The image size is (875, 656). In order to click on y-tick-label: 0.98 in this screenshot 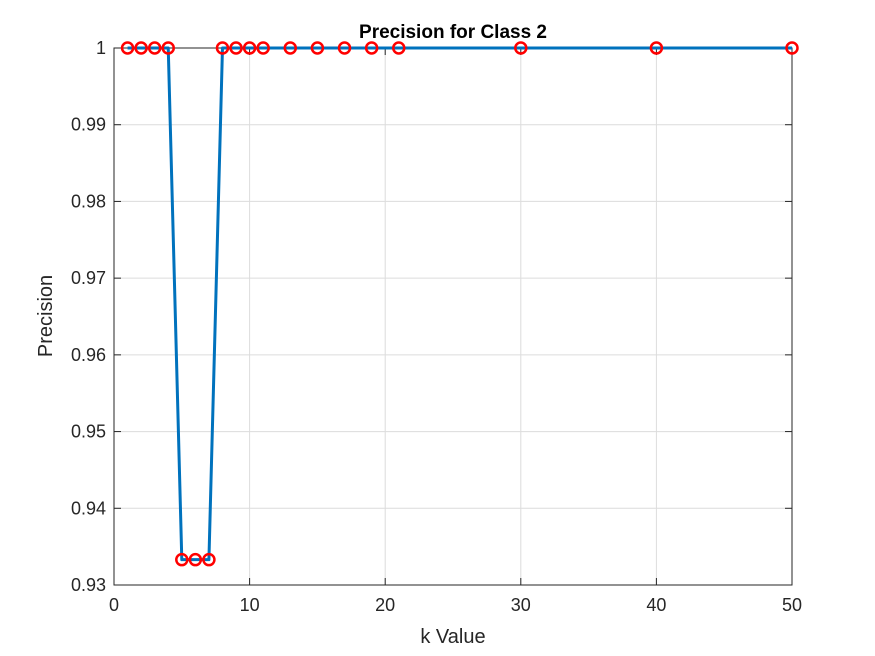, I will do `click(88, 201)`.